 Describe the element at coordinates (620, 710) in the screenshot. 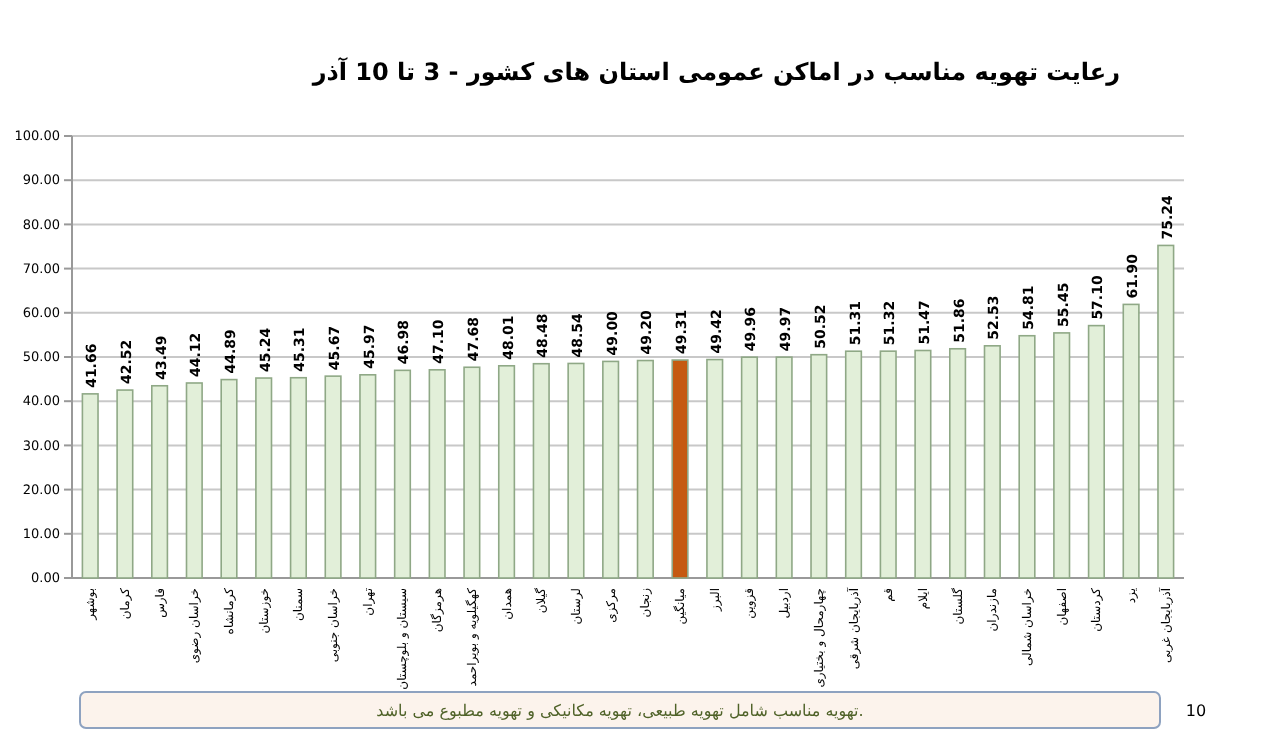

I see `text: تهویه مناسب شامل تهویه طبیعی، تهویه مکانیکی و تهویه مطبوع می باشد.` at that location.